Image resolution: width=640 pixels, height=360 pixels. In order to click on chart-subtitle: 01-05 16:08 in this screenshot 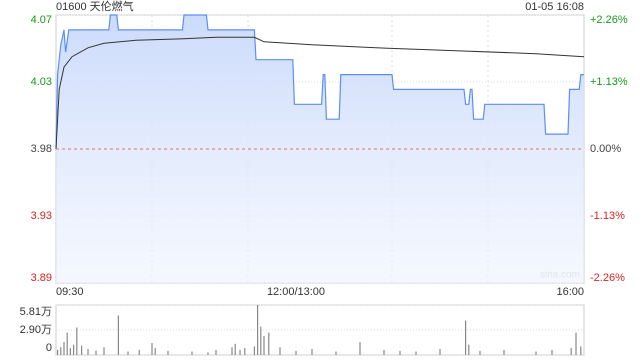, I will do `click(554, 7)`.